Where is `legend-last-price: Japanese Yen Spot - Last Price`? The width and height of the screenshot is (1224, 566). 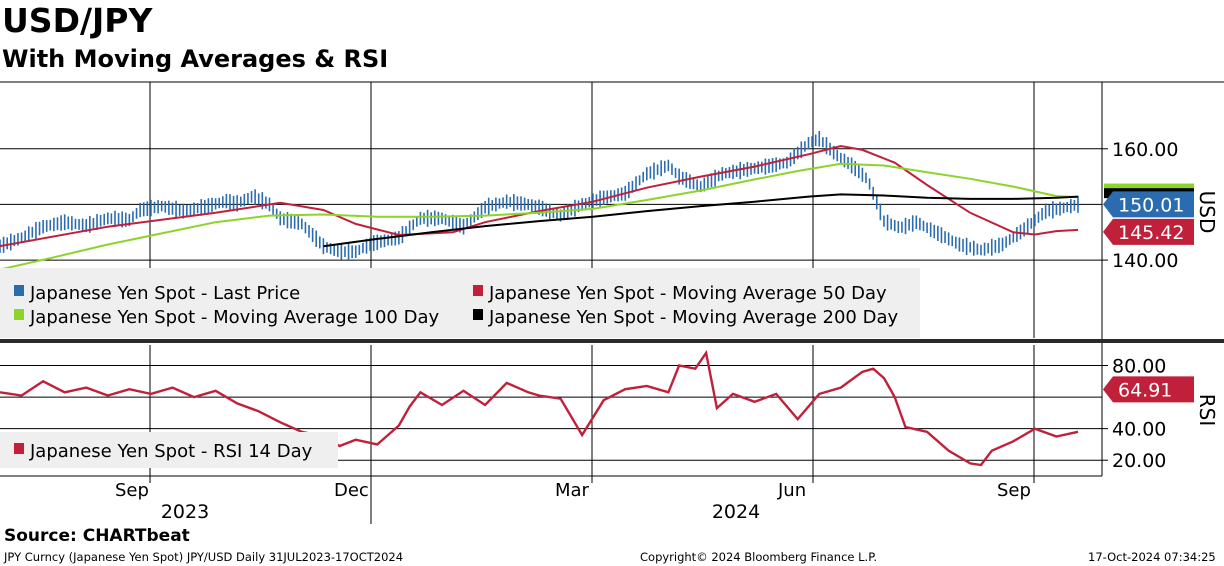
legend-last-price: Japanese Yen Spot - Last Price is located at coordinates (164, 293).